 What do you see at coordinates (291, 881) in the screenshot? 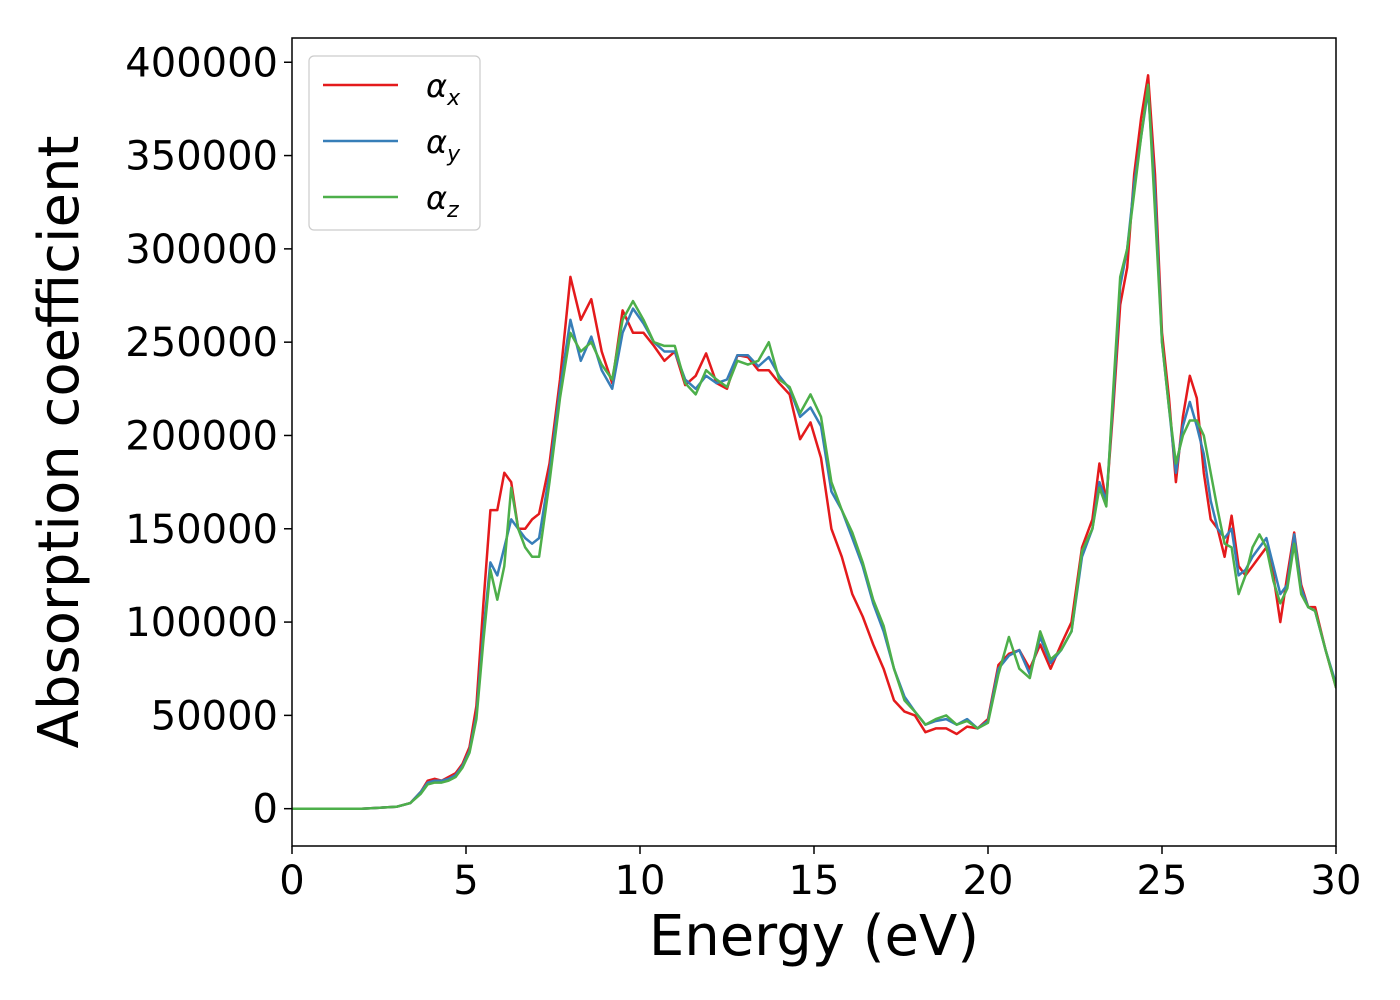
I see `x-tick-label: 0` at bounding box center [291, 881].